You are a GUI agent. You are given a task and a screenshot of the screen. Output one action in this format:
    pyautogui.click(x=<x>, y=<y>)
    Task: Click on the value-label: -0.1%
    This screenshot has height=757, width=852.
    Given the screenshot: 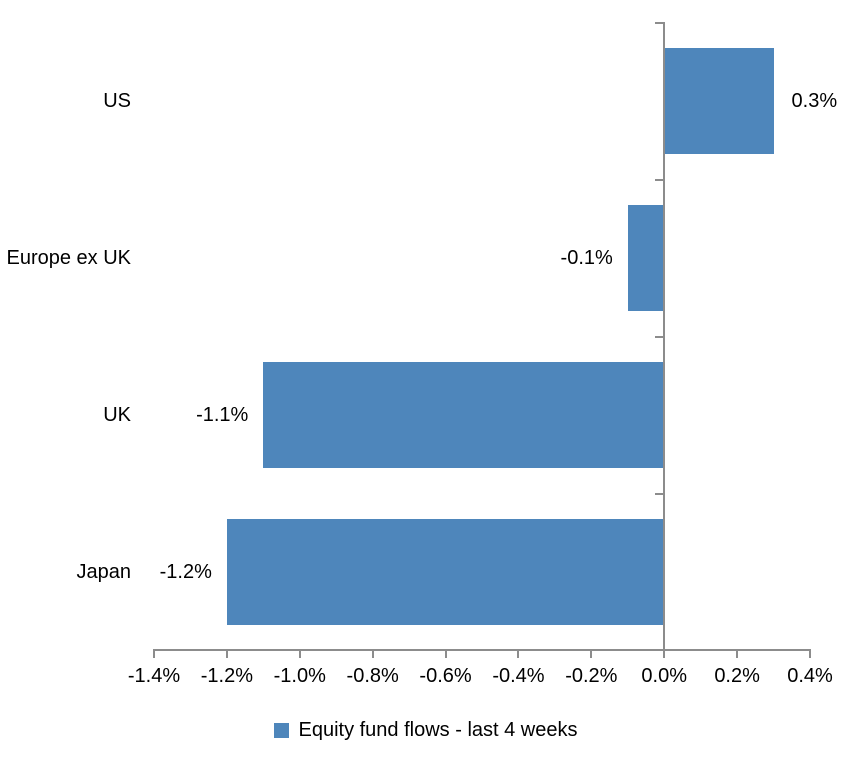 What is the action you would take?
    pyautogui.click(x=586, y=257)
    